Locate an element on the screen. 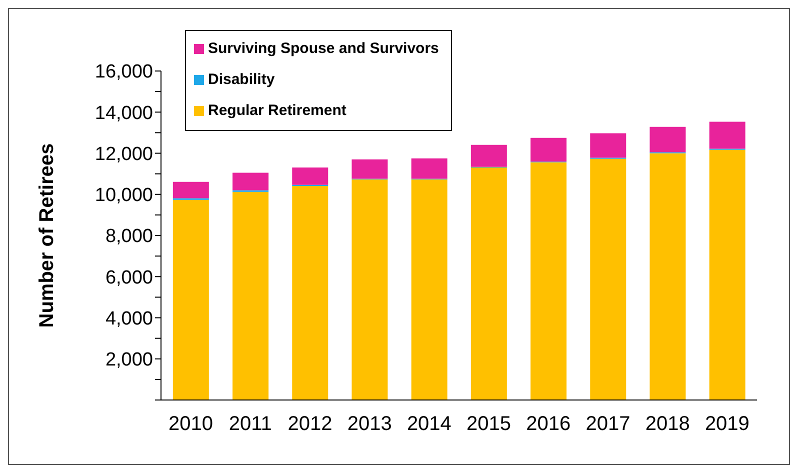 Image resolution: width=802 pixels, height=475 pixels. x-tick-label: 2012 is located at coordinates (310, 424).